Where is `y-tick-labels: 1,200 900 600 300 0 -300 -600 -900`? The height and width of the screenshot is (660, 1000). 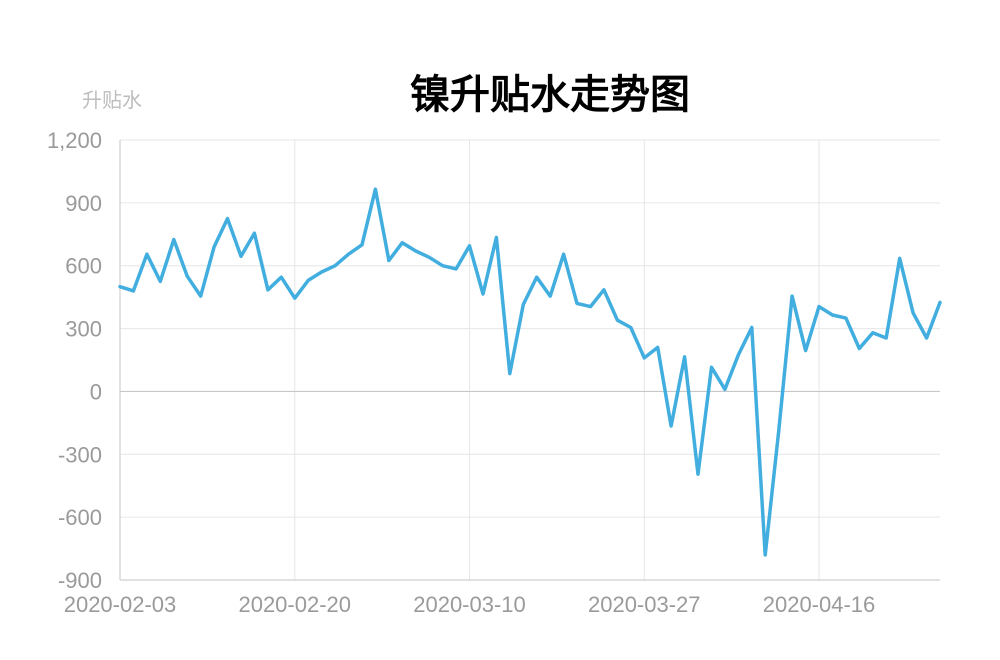
y-tick-labels: 1,200 900 600 300 0 -300 -600 -900 is located at coordinates (74, 360).